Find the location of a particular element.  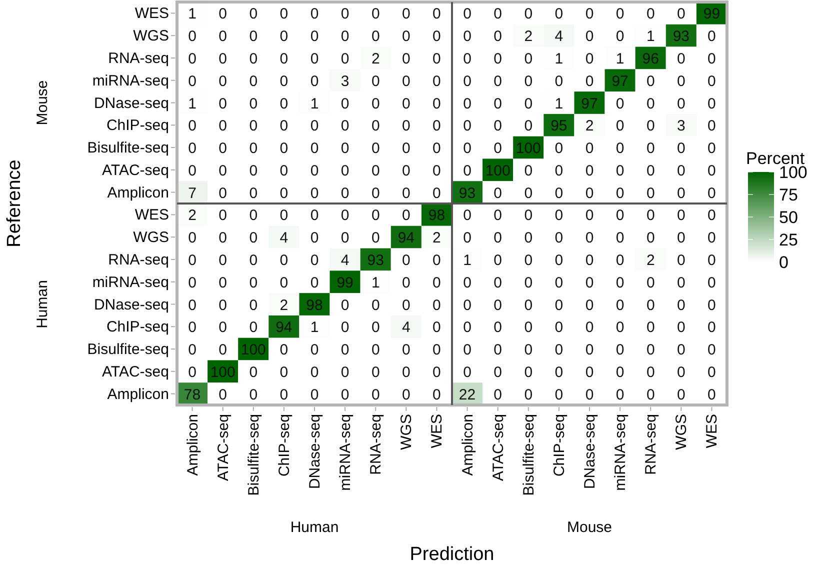

data-label: 95 is located at coordinates (559, 126).